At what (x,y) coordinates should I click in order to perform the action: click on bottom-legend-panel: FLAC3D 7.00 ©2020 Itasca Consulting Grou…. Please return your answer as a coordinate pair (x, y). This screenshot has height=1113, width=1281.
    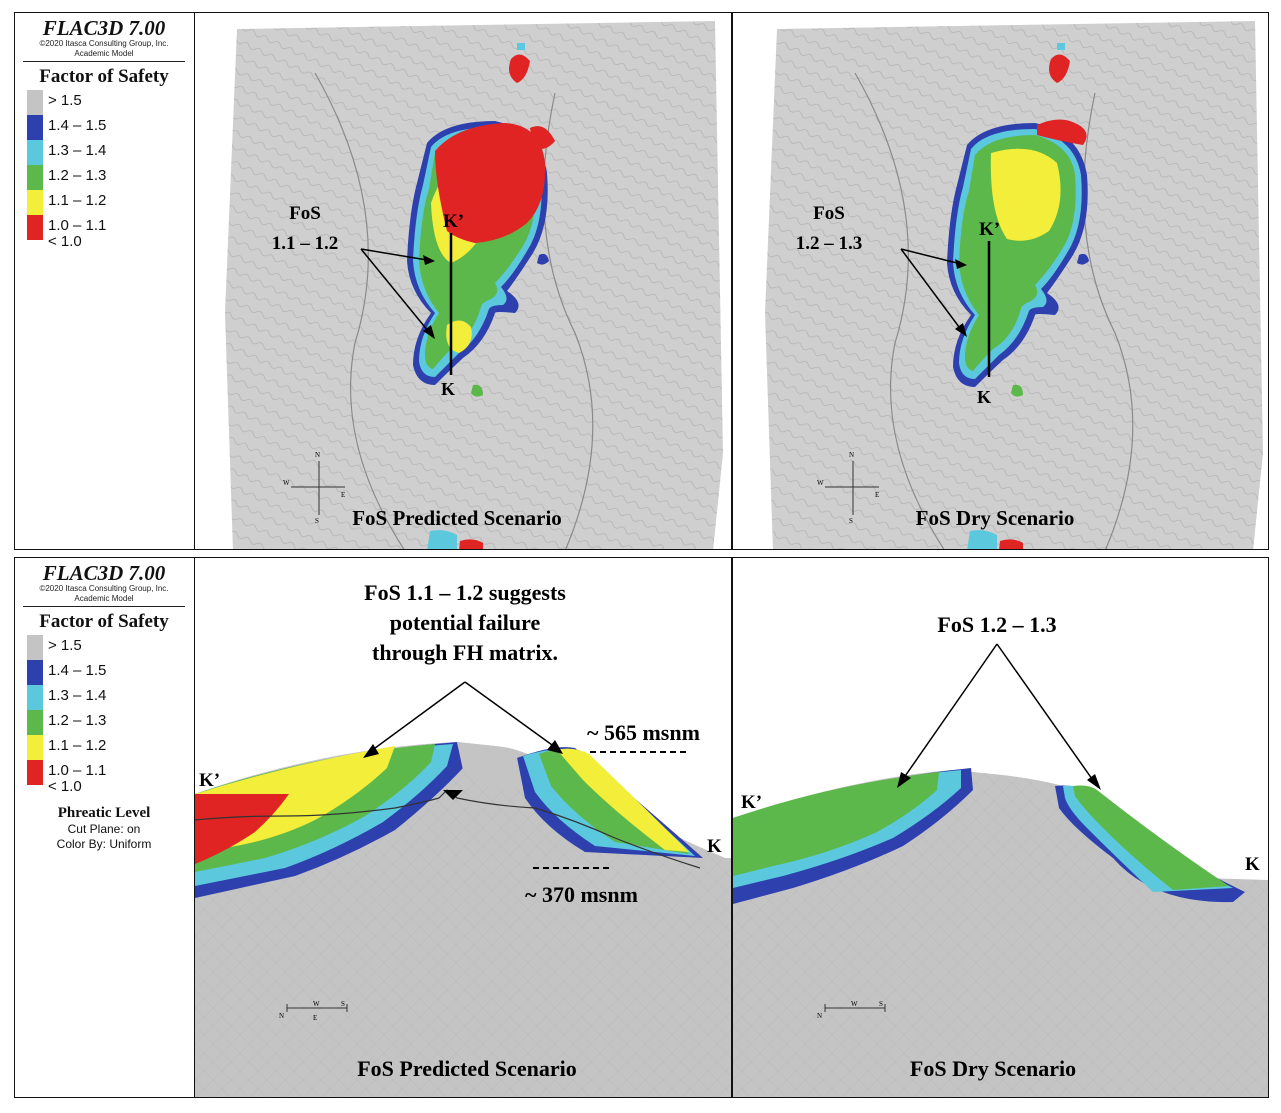
    Looking at the image, I should click on (104, 827).